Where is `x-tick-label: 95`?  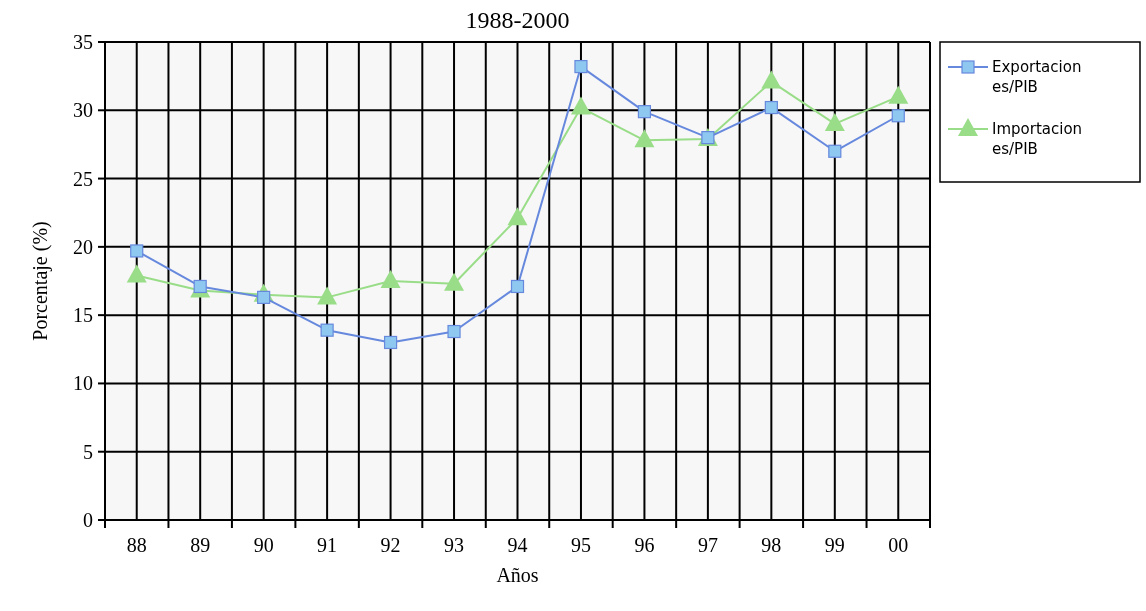
x-tick-label: 95 is located at coordinates (580, 545).